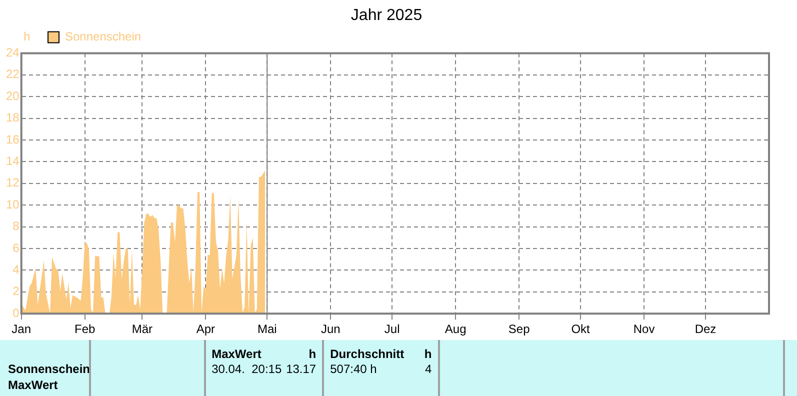  I want to click on x-tick-label: Sep, so click(519, 329).